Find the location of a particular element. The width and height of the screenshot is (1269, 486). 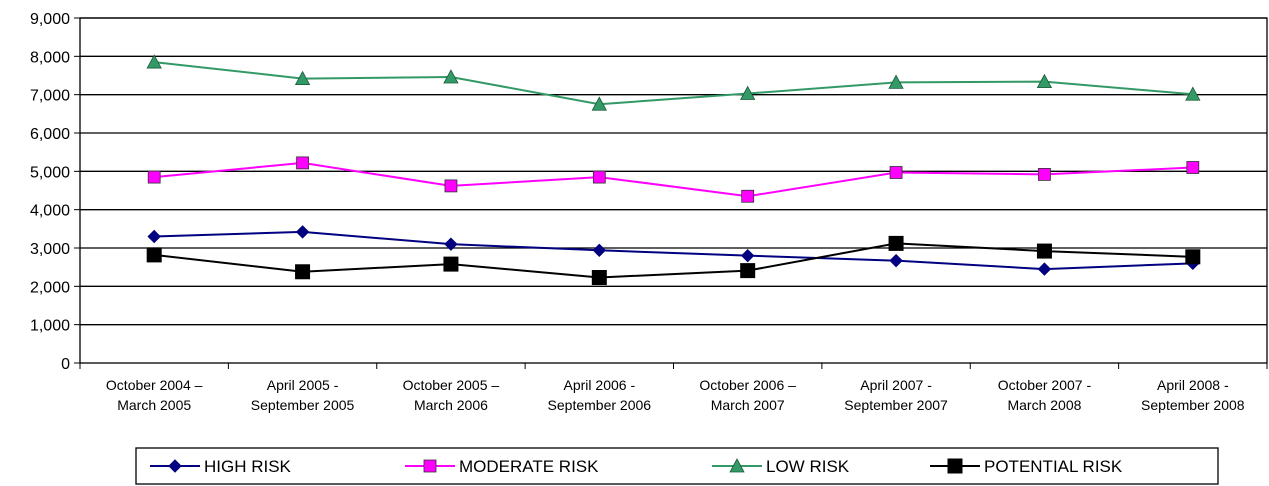

y-tick-label: 8,000 is located at coordinates (50, 57).